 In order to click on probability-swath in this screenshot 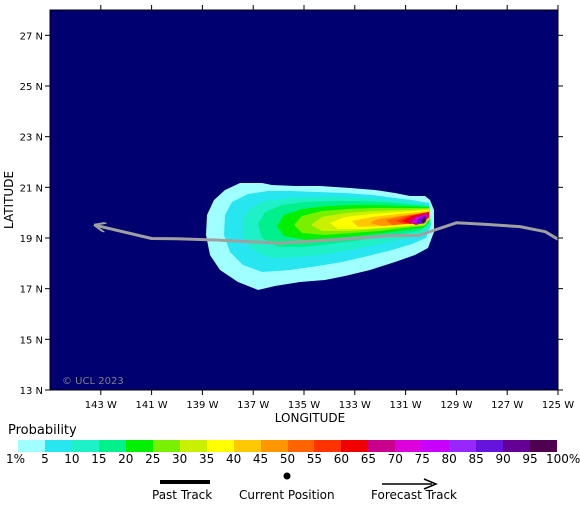, I will do `click(320, 236)`.